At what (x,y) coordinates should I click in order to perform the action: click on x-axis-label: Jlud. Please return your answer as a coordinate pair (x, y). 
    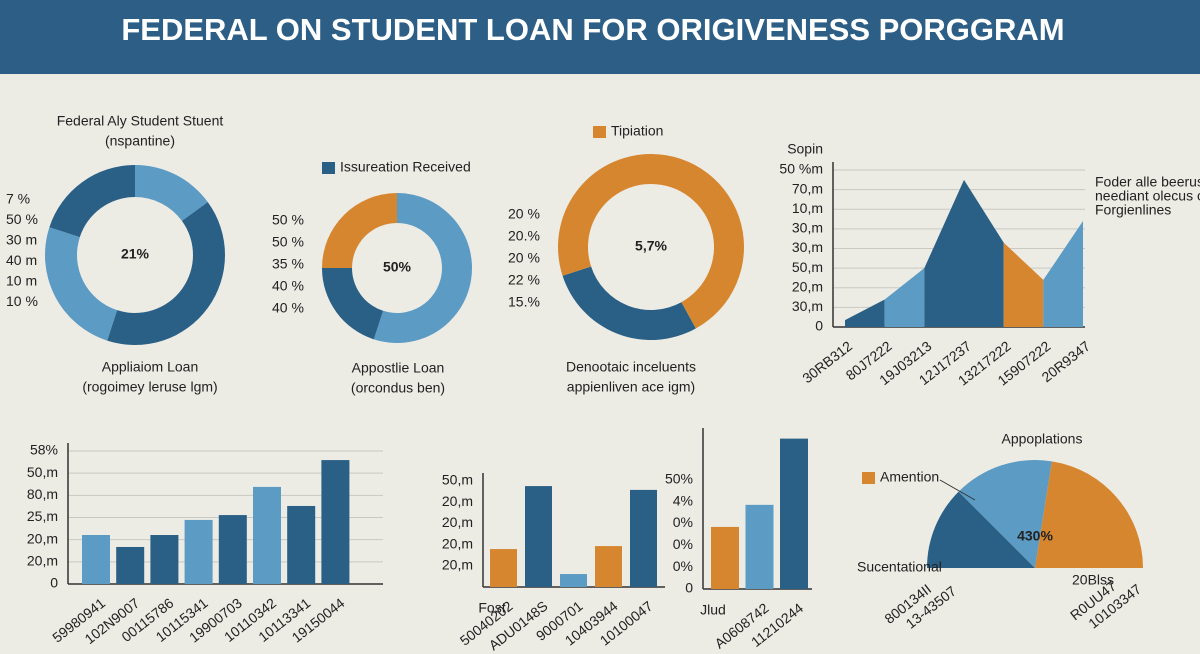
    Looking at the image, I should click on (713, 610).